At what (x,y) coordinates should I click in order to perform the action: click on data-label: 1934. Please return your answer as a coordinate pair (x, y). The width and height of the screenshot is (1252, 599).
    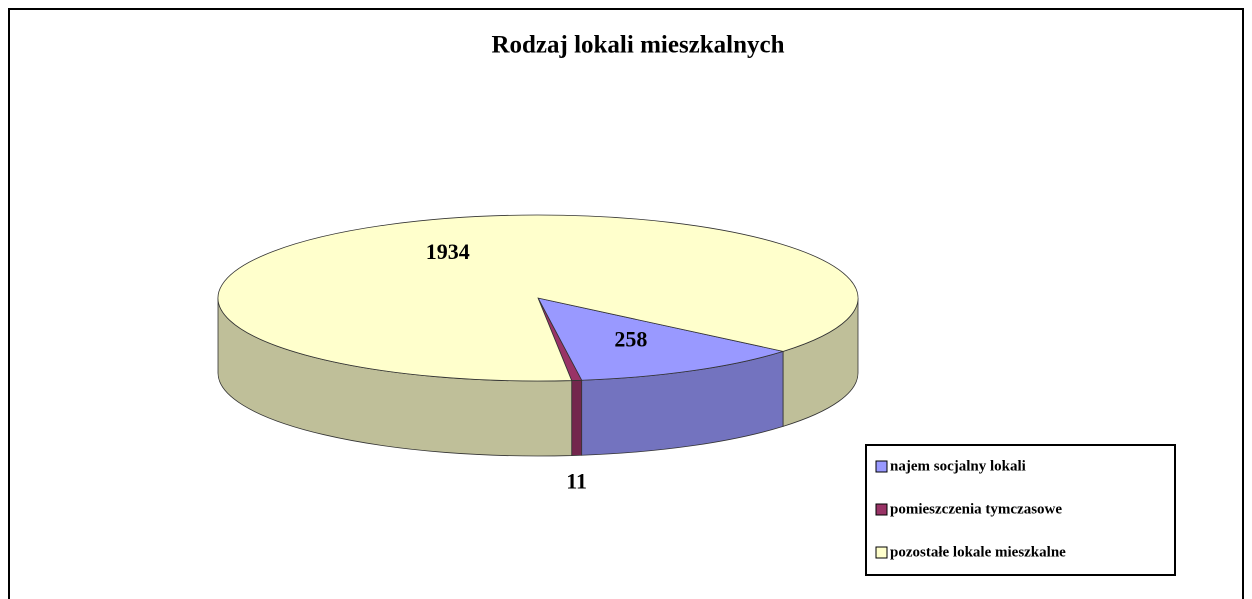
    Looking at the image, I should click on (448, 251).